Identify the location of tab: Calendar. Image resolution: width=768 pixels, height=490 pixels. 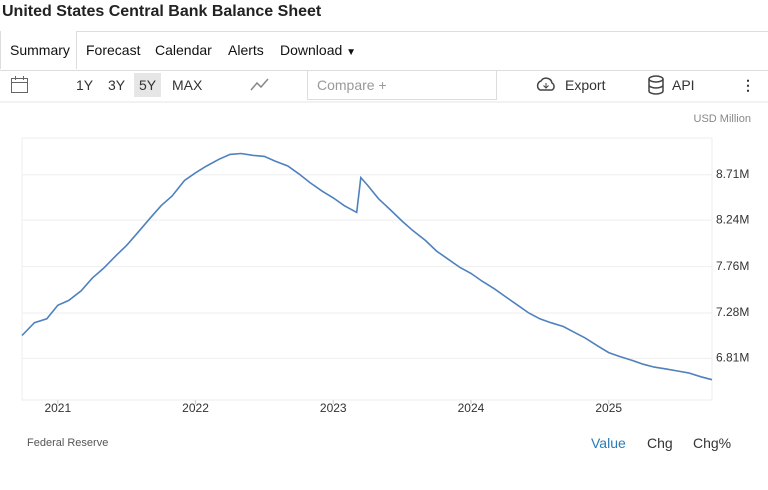
(183, 50).